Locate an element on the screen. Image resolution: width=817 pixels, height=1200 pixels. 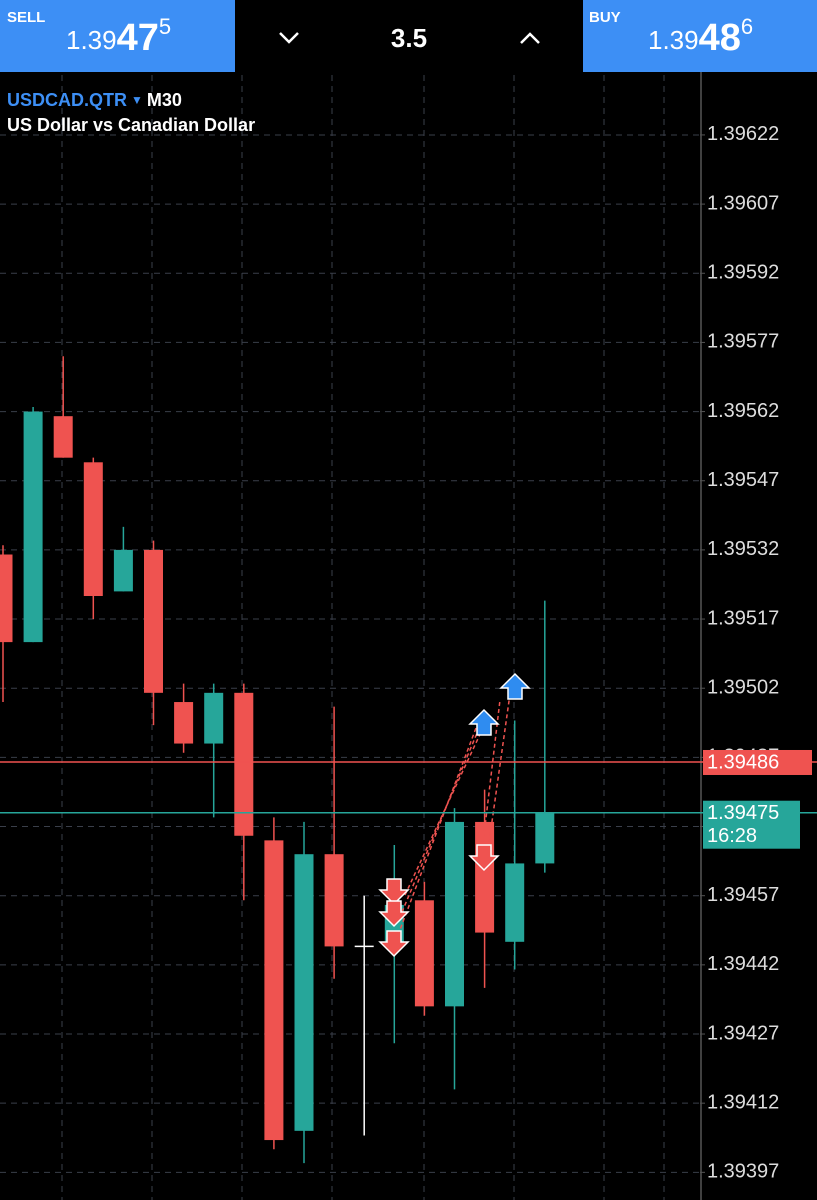
sell-price: 1.39475 is located at coordinates (118, 36).